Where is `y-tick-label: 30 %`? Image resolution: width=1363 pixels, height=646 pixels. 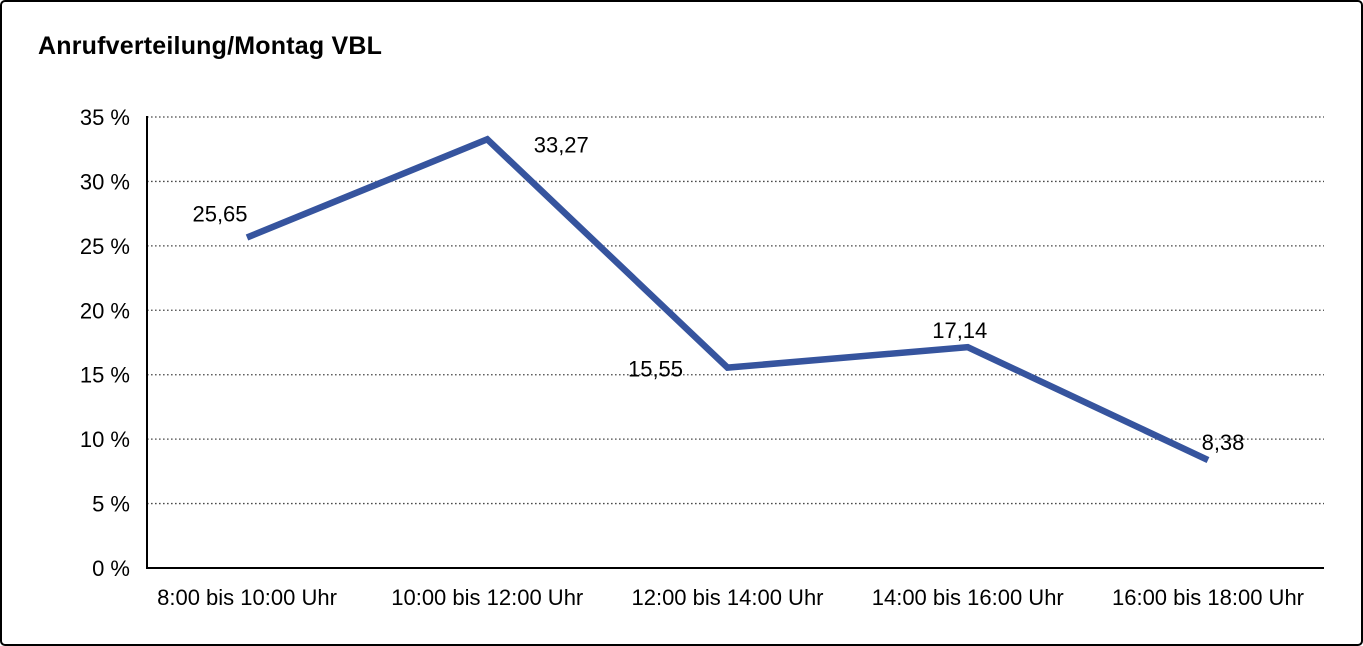 y-tick-label: 30 % is located at coordinates (105, 181).